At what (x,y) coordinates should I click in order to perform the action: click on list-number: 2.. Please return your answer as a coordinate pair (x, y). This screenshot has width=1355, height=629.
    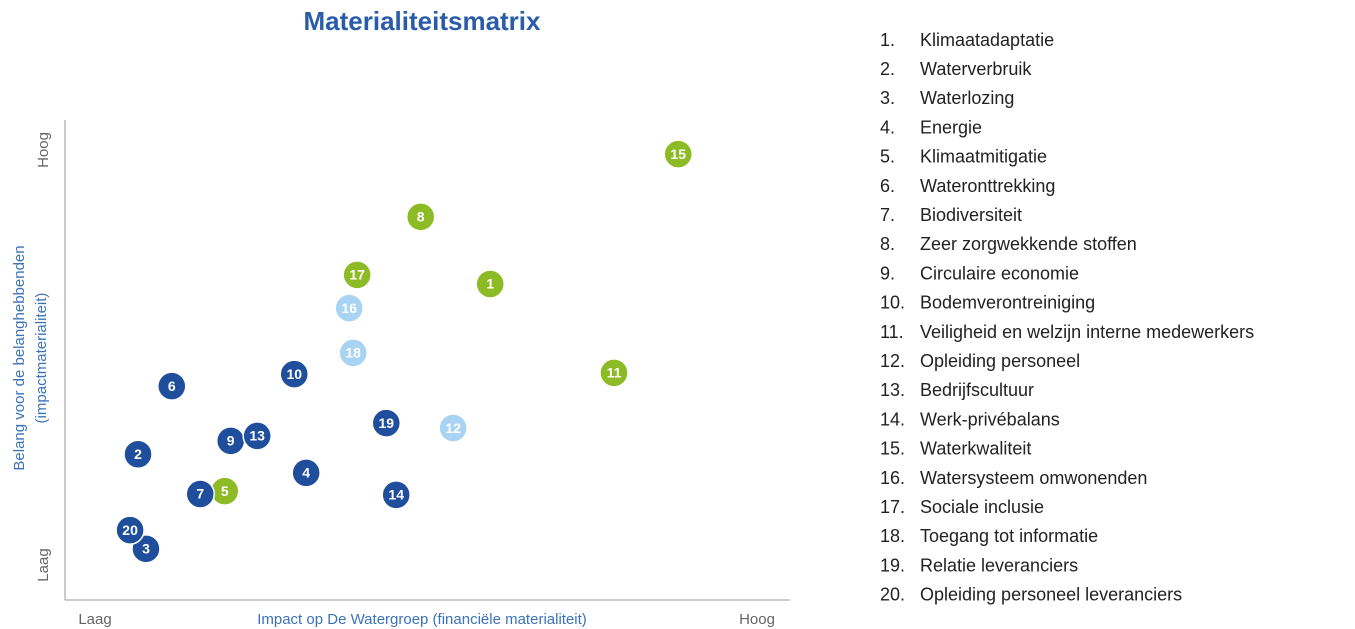
    Looking at the image, I should click on (887, 69).